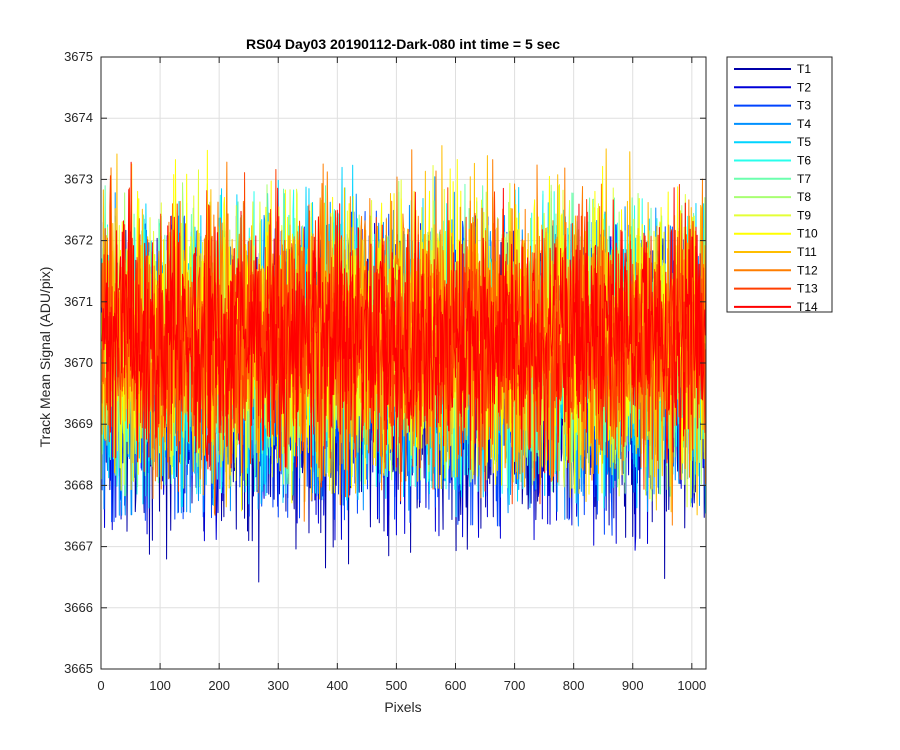 This screenshot has width=900, height=750. I want to click on legend-label-t9: T9, so click(804, 215).